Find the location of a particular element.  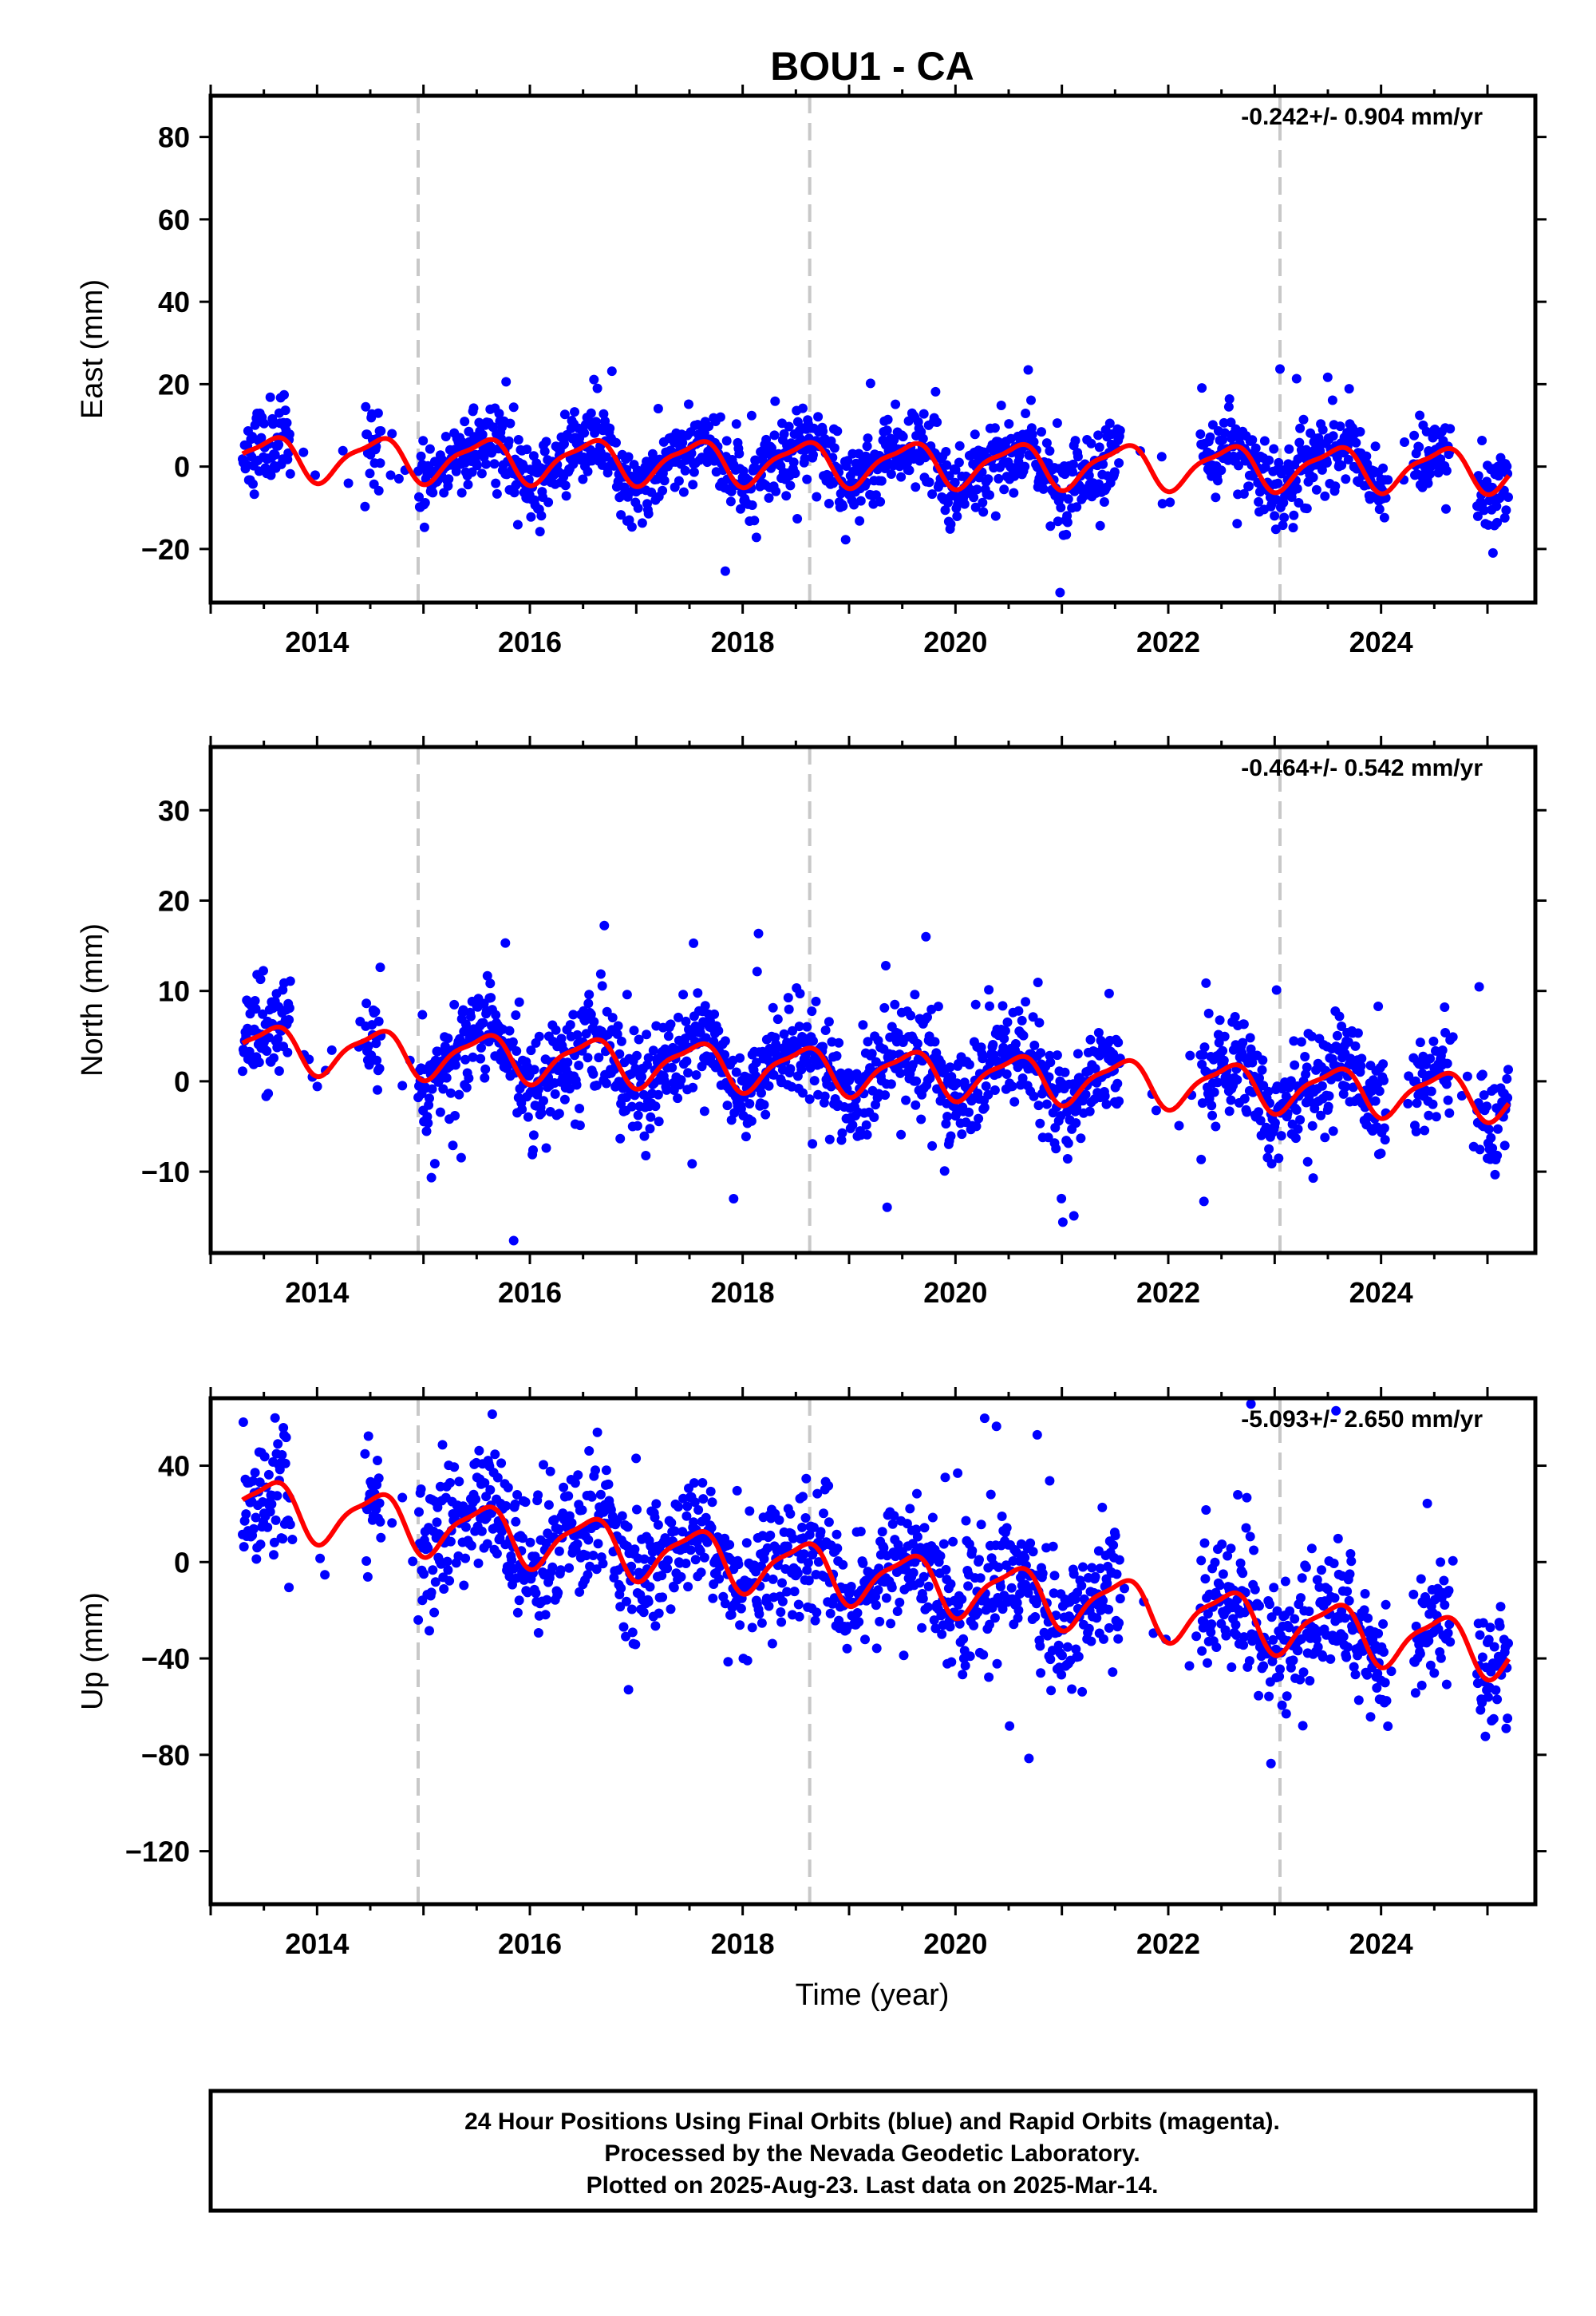

y-axis-label: East (mm) is located at coordinates (92, 349).